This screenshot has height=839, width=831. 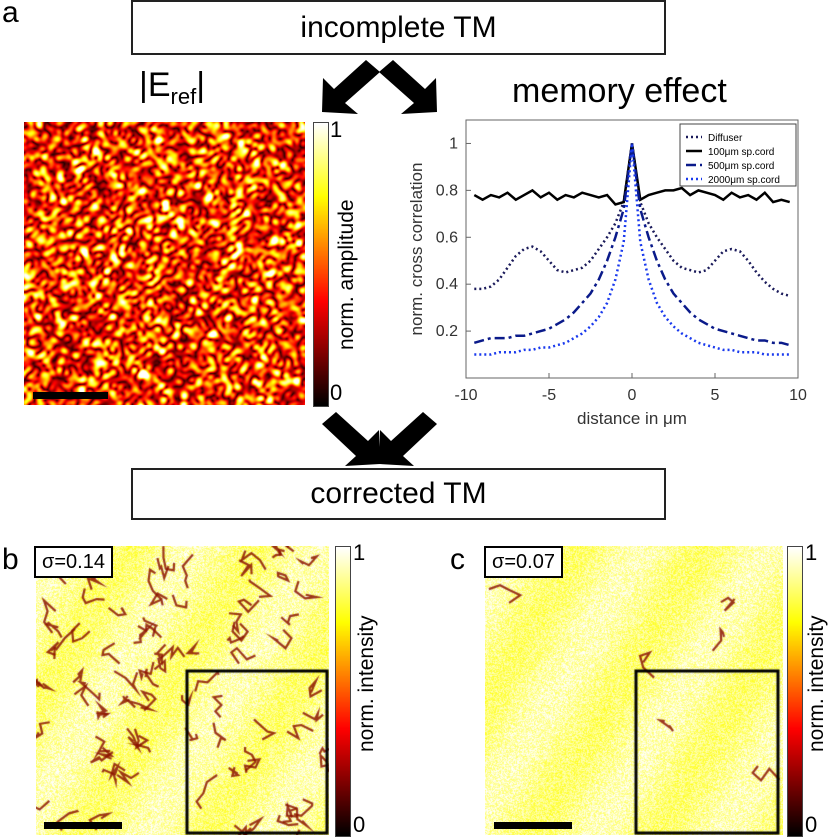 What do you see at coordinates (336, 392) in the screenshot?
I see `colorbar-a-min: 0` at bounding box center [336, 392].